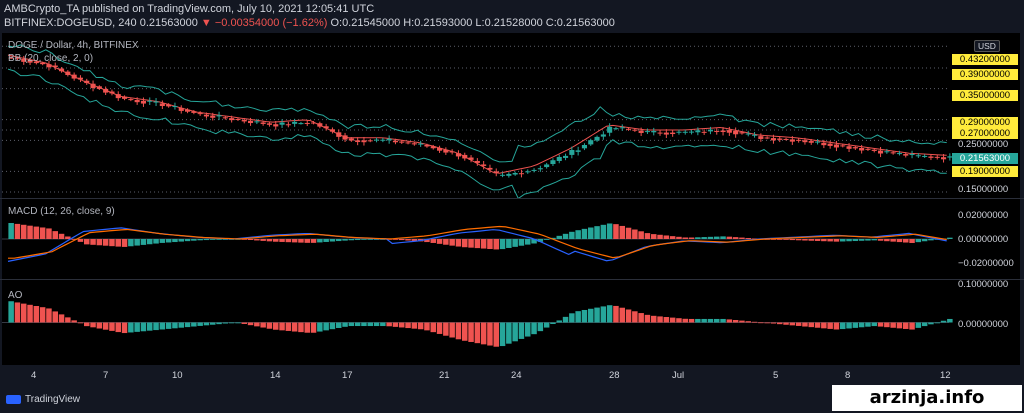 This screenshot has width=1024, height=413. Describe the element at coordinates (516, 375) in the screenshot. I see `time-tick: 24` at that location.